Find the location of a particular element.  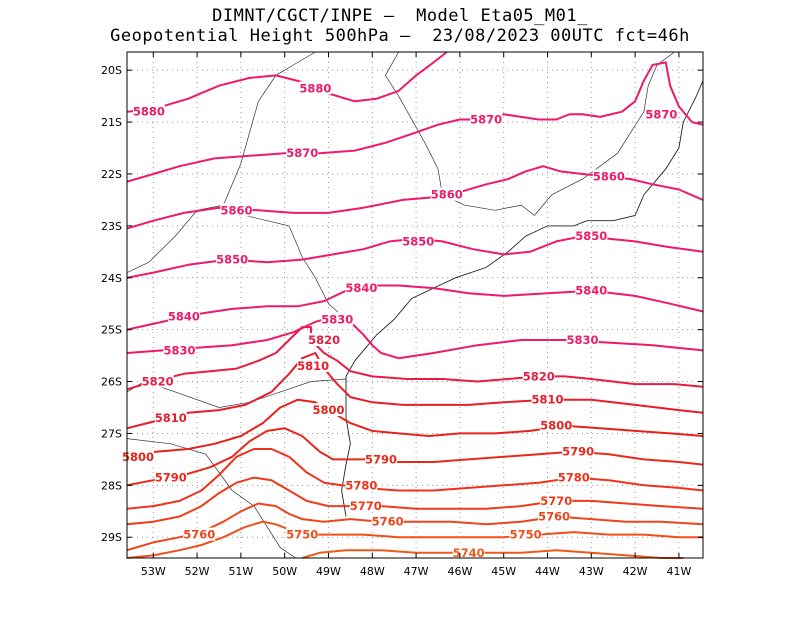

lon-label: 53W is located at coordinates (153, 571).